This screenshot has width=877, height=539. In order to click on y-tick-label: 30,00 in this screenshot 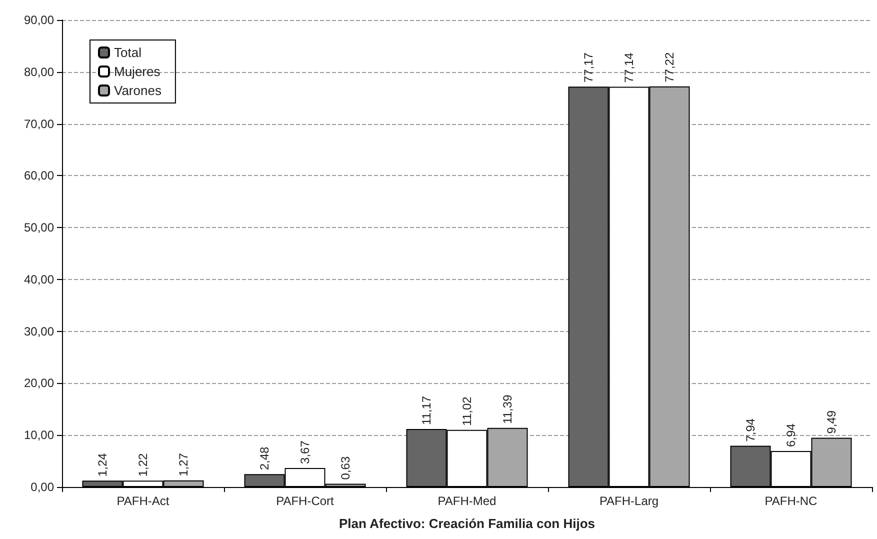, I will do `click(39, 331)`.